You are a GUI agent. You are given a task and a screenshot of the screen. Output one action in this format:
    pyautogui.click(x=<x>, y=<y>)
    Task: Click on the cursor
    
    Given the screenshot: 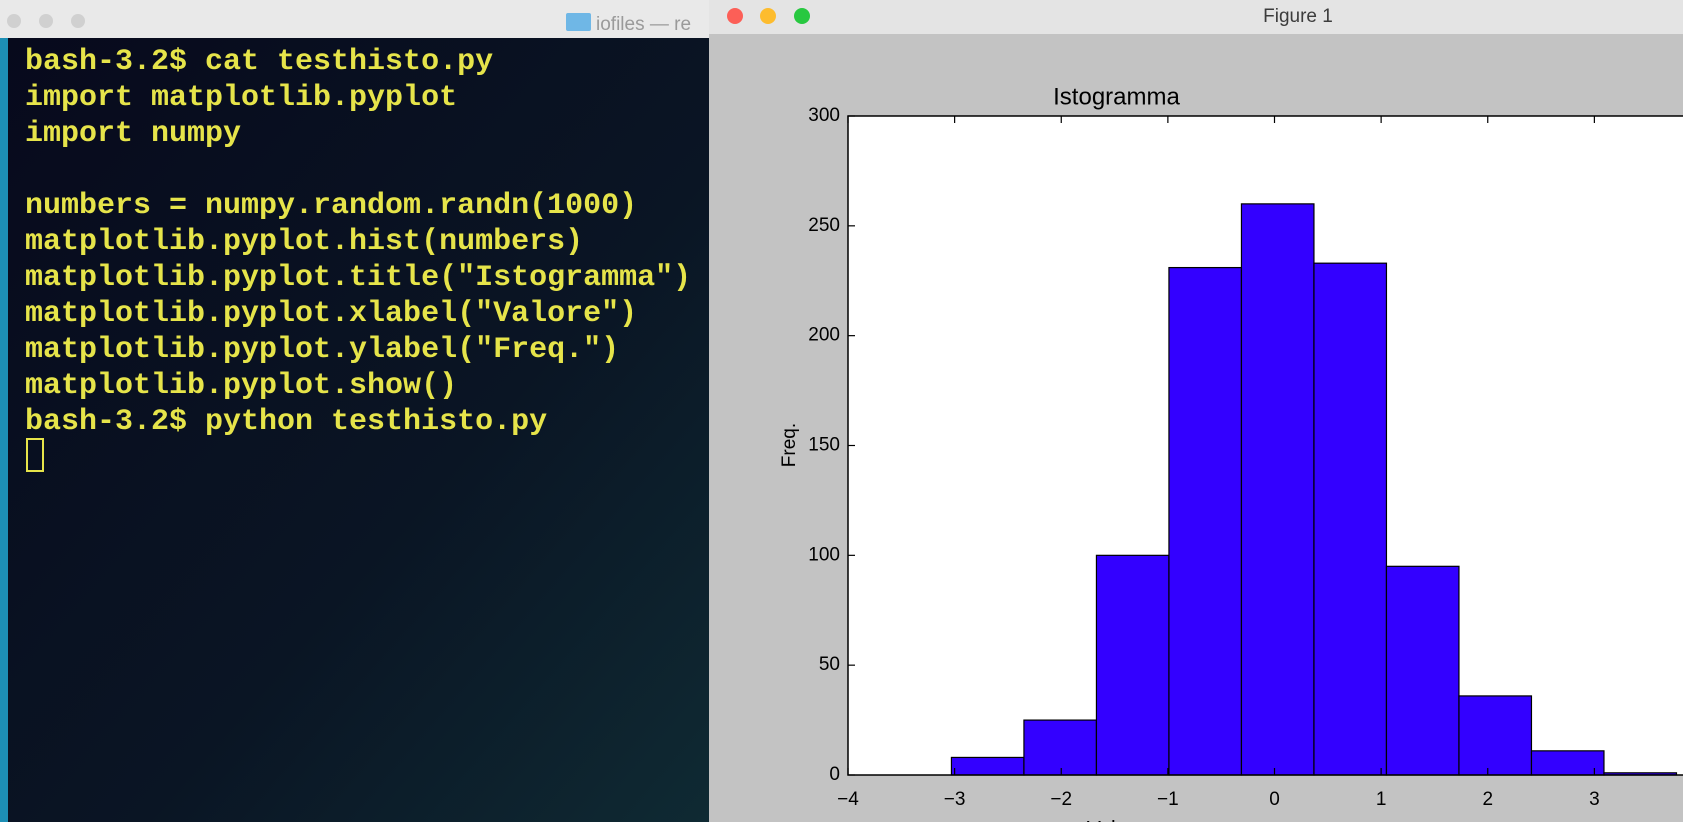 What is the action you would take?
    pyautogui.click(x=35, y=455)
    